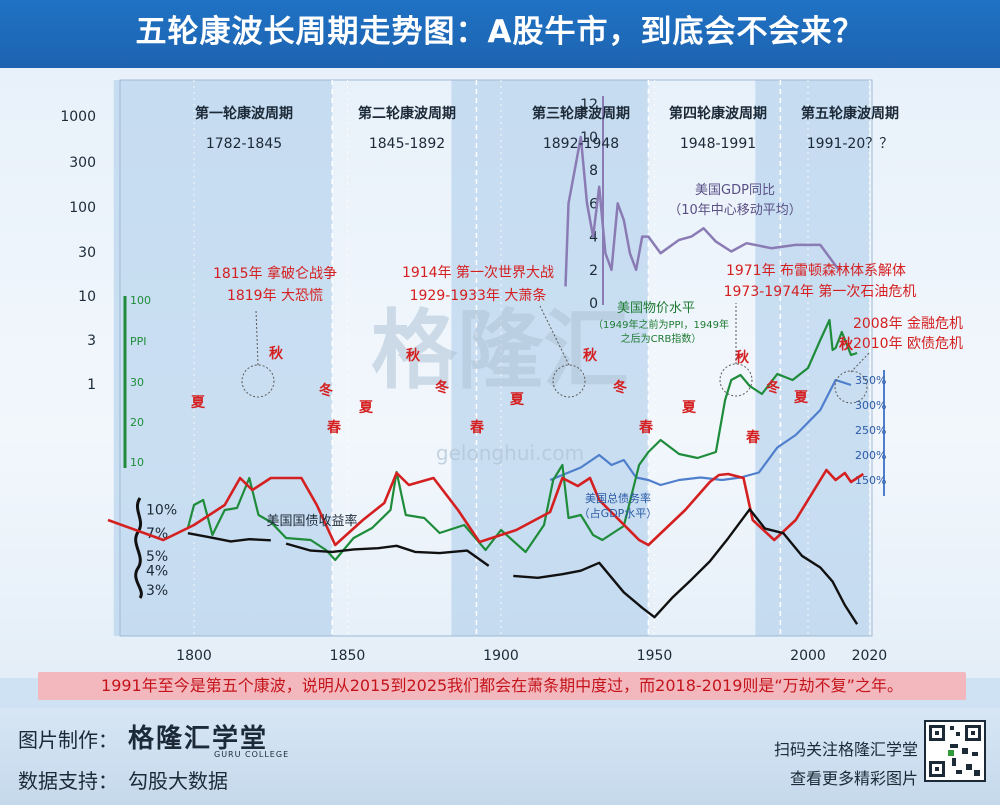  Describe the element at coordinates (870, 656) in the screenshot. I see `x-tick-label: 2020` at that location.